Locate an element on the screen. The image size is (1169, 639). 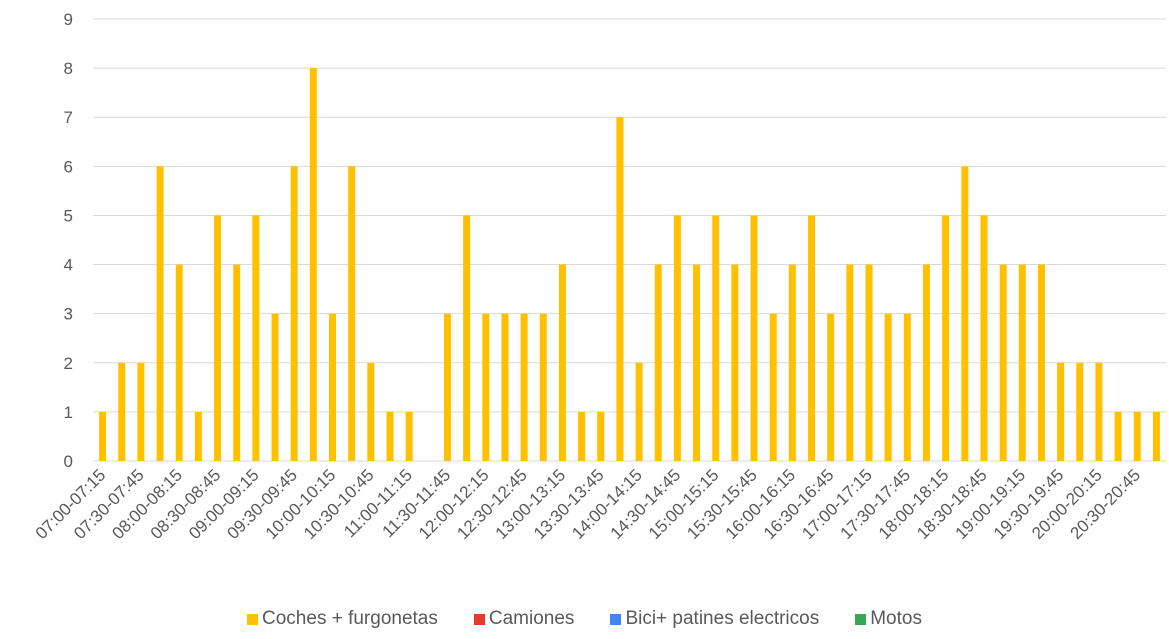
y-tick-label: 3 is located at coordinates (68, 314).